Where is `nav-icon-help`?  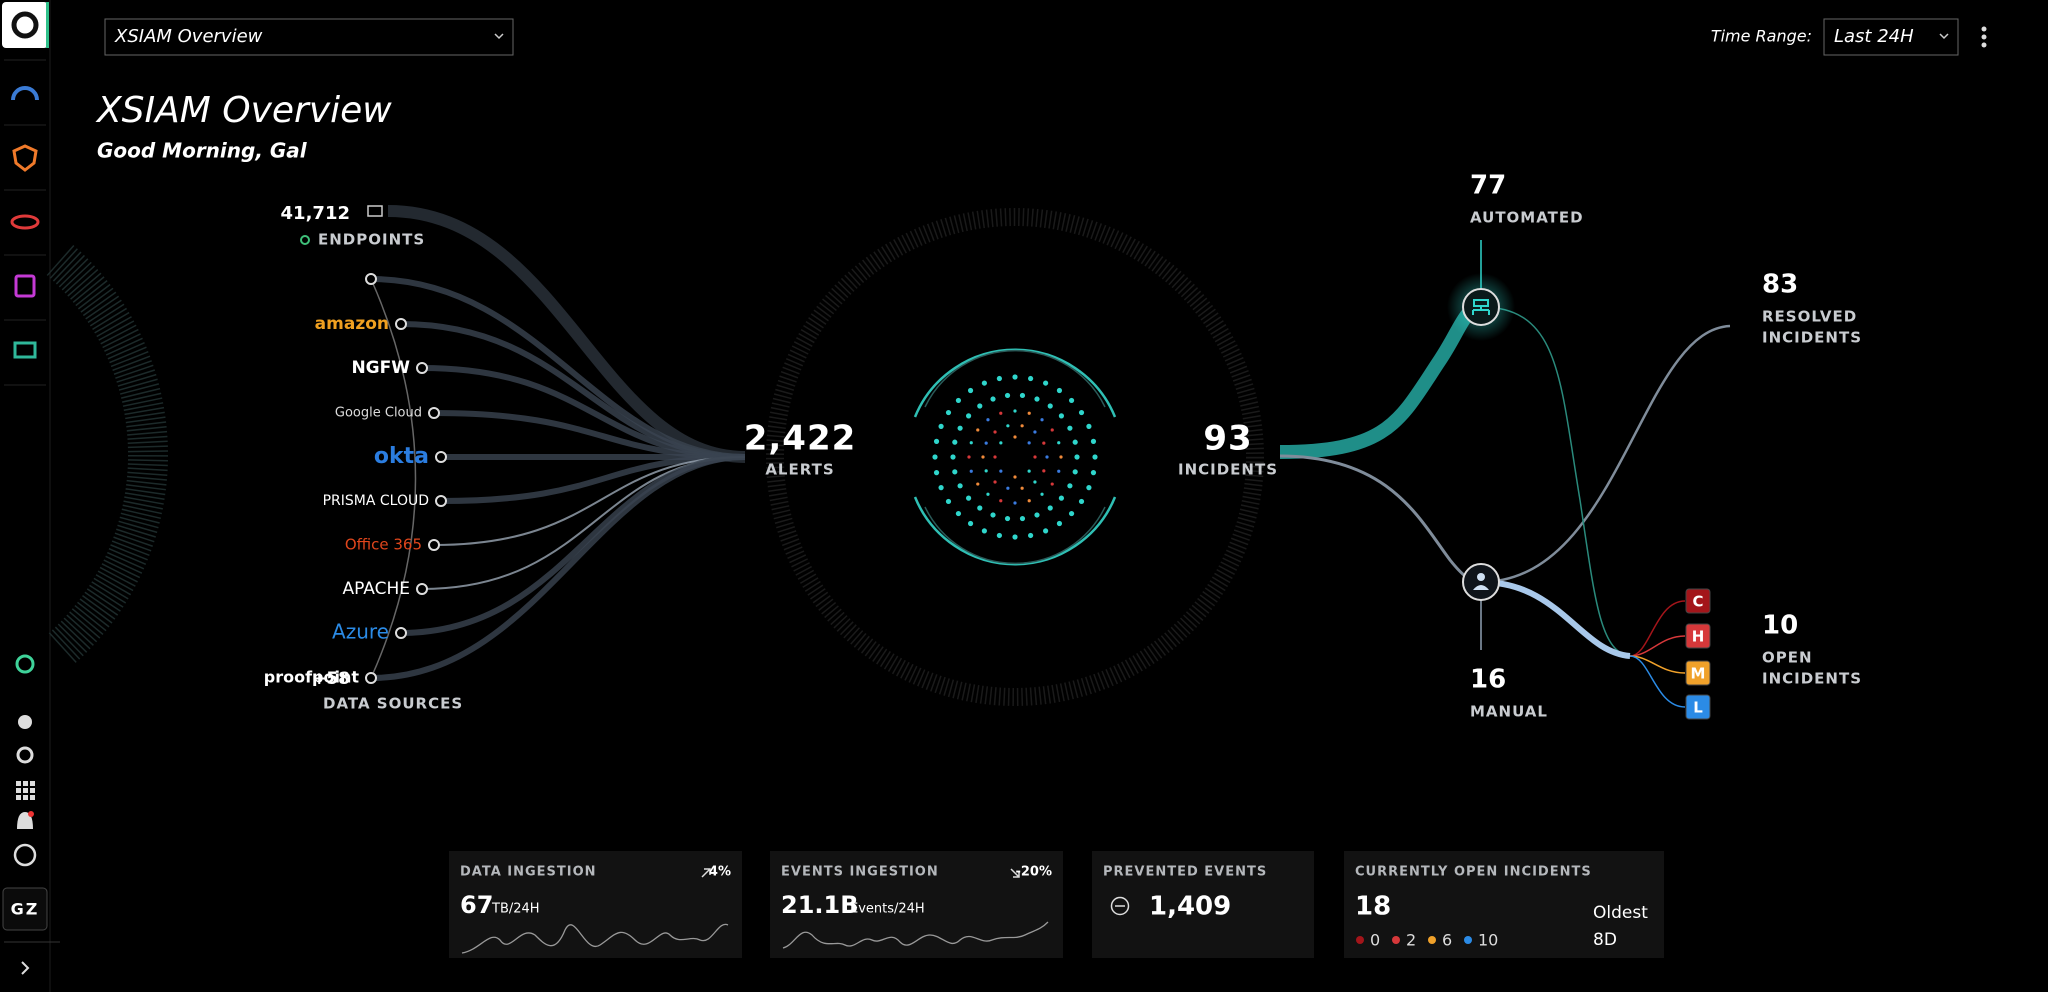
nav-icon-help is located at coordinates (25, 855).